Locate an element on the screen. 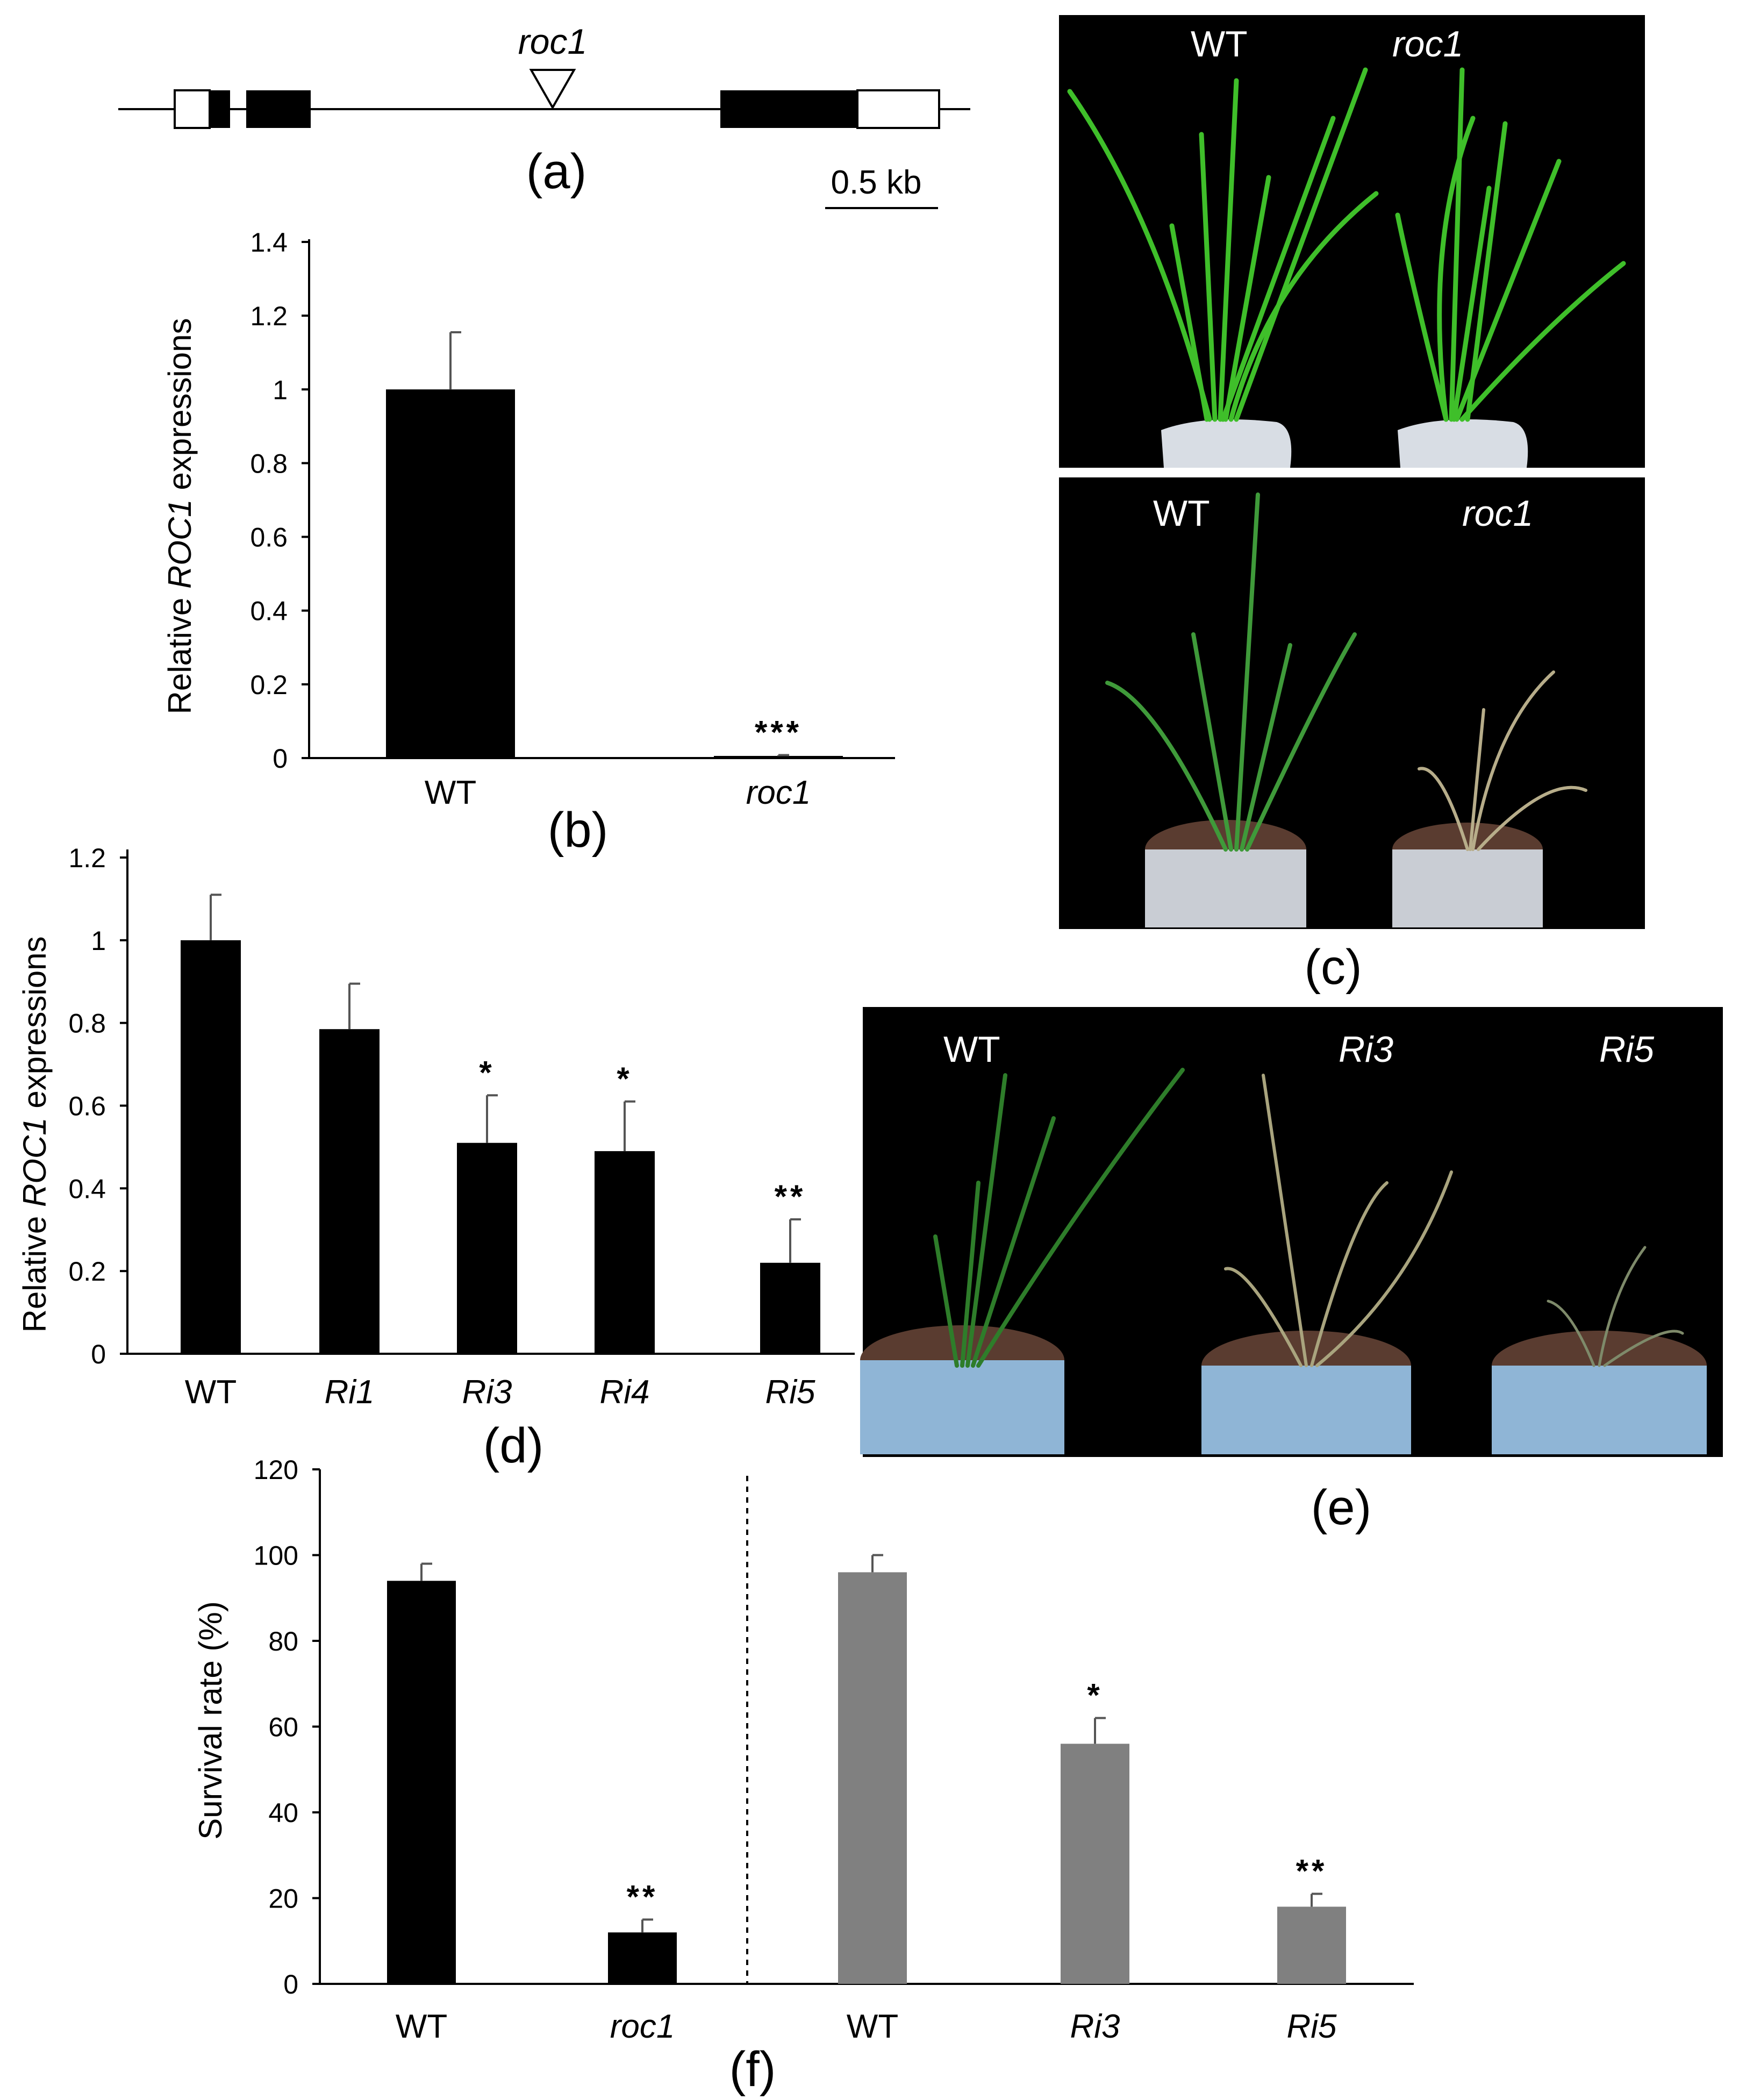 The width and height of the screenshot is (1739, 2100). y-tick-label: 1.4 is located at coordinates (269, 242).